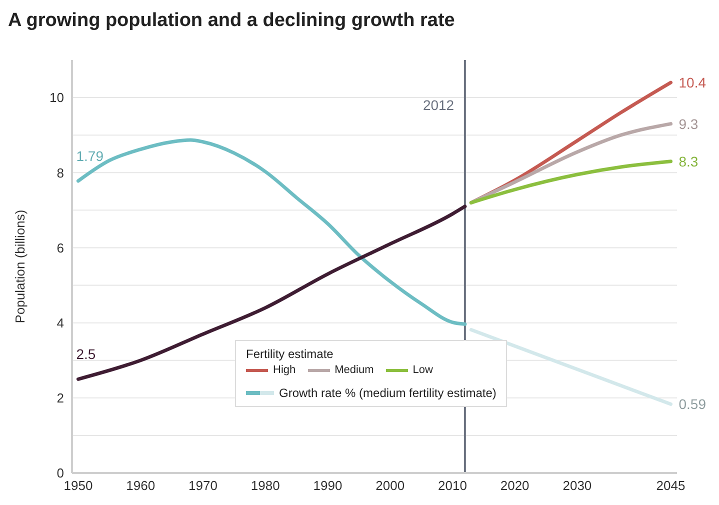  Describe the element at coordinates (203, 486) in the screenshot. I see `x-tick-label: 1970` at that location.